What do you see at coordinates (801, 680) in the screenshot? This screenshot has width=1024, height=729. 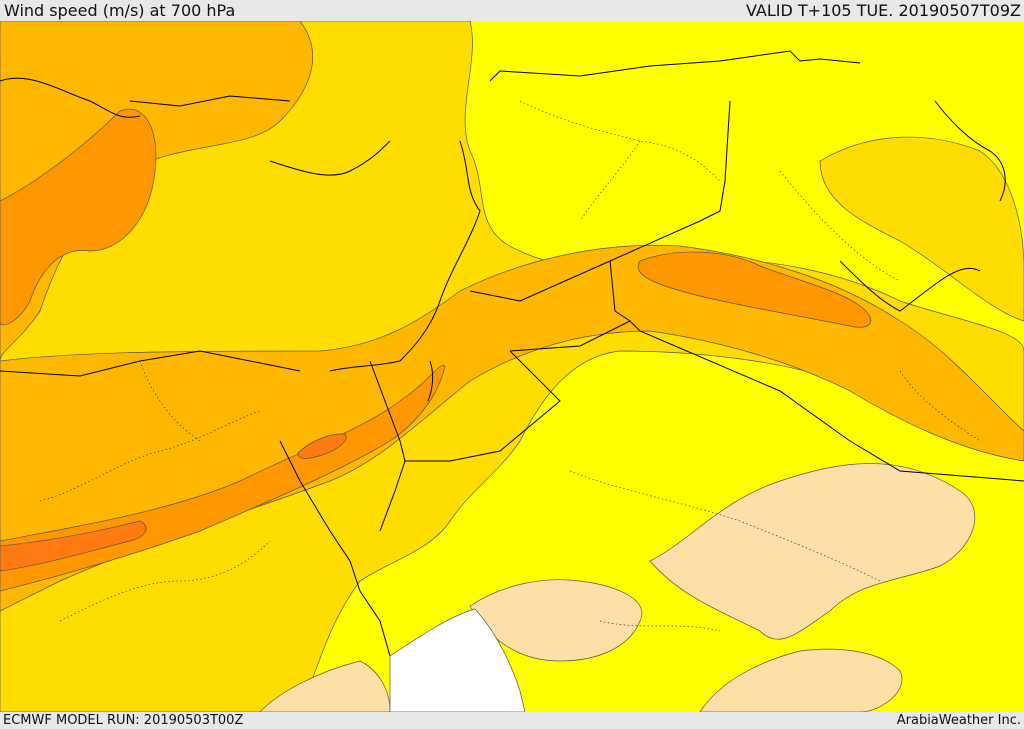 I see `field-calm-southeast` at bounding box center [801, 680].